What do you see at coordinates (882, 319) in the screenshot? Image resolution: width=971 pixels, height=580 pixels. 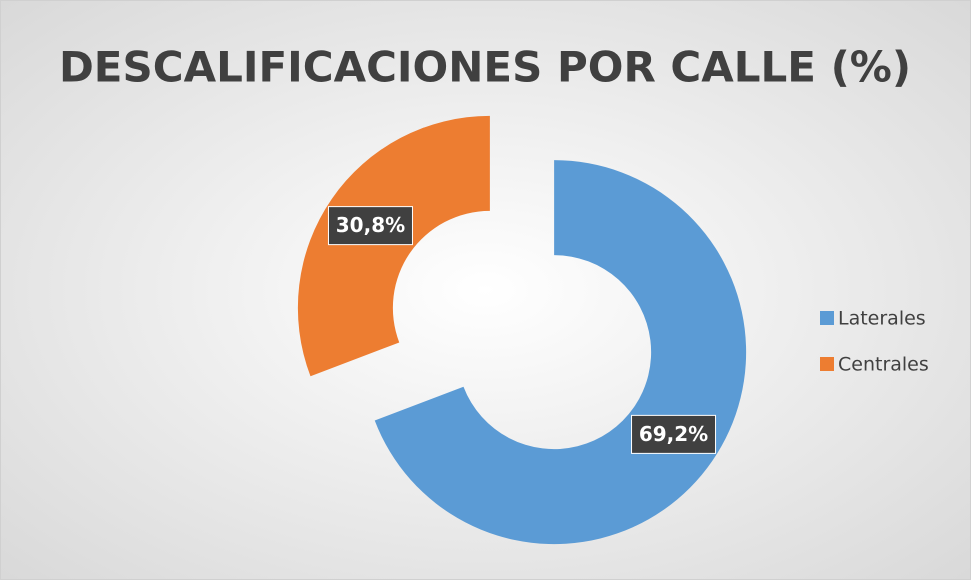 I see `legend-label: Laterales` at bounding box center [882, 319].